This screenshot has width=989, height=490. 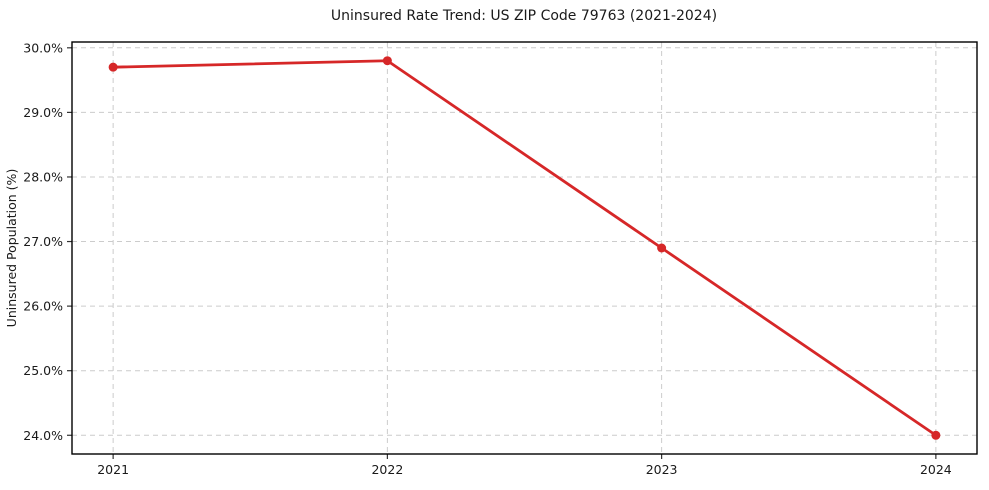 What do you see at coordinates (387, 469) in the screenshot?
I see `x-tick-label: 2022` at bounding box center [387, 469].